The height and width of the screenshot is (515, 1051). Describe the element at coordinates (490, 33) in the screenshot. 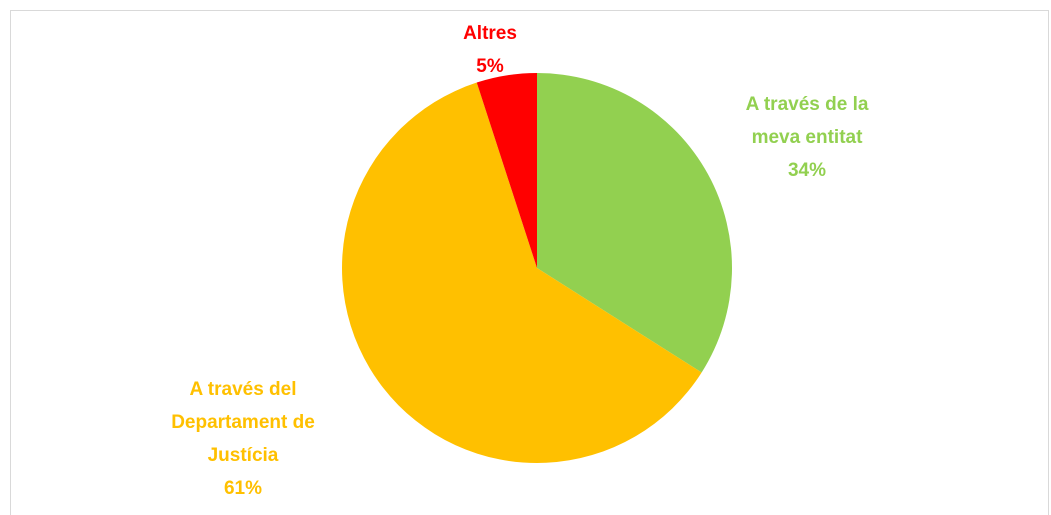

I see `category-label: Altres` at that location.